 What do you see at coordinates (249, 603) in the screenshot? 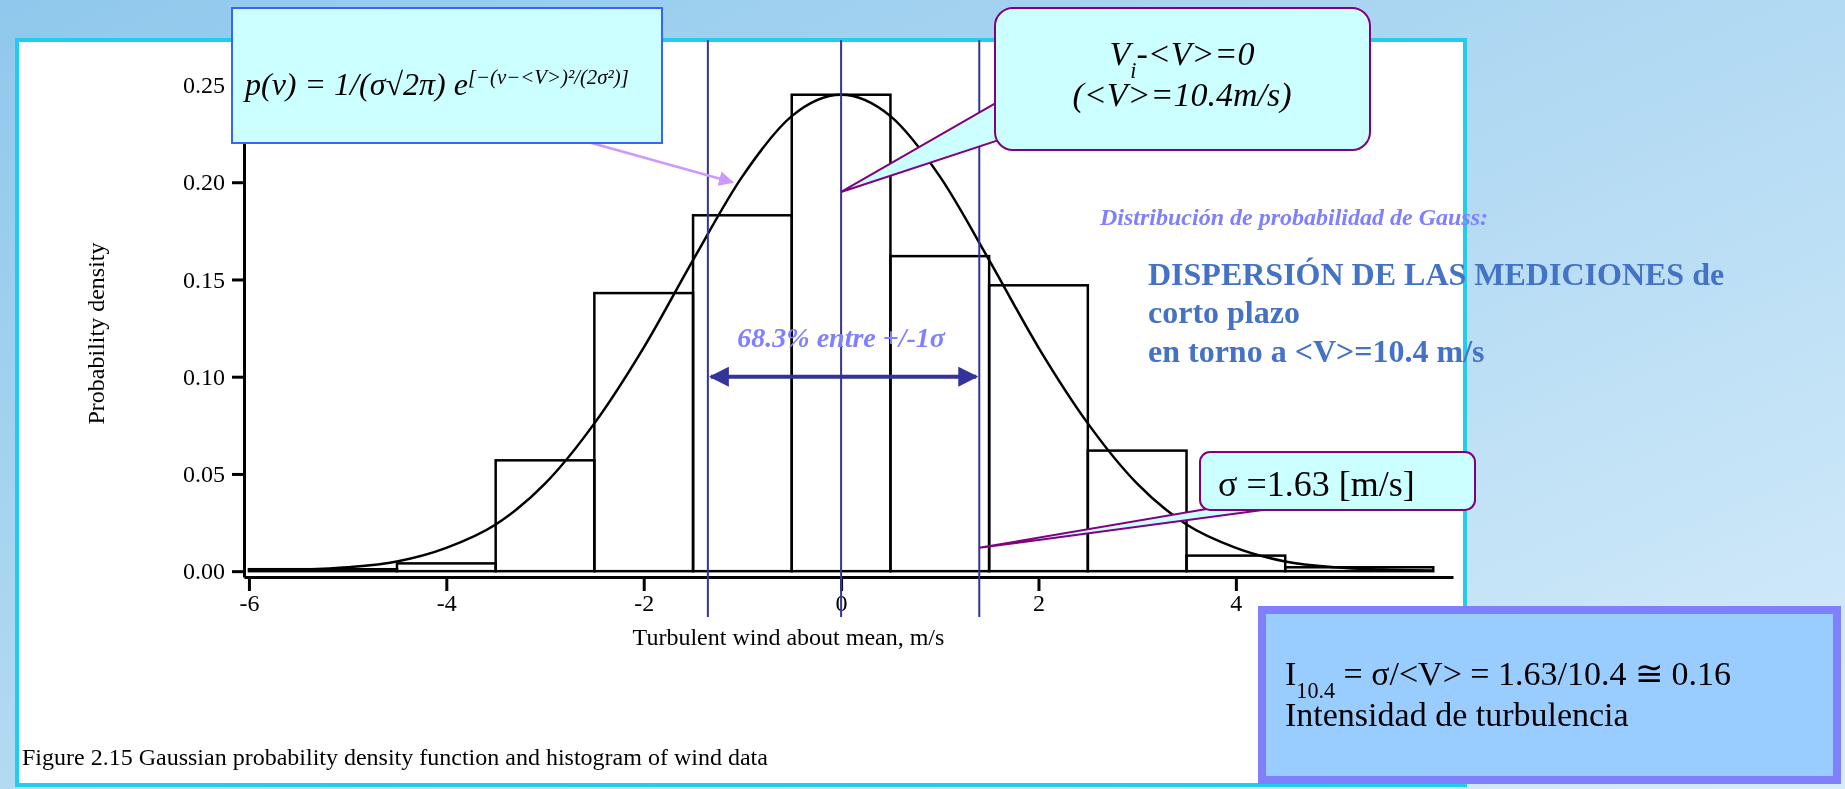
I see `x-tick-label: -6` at bounding box center [249, 603].